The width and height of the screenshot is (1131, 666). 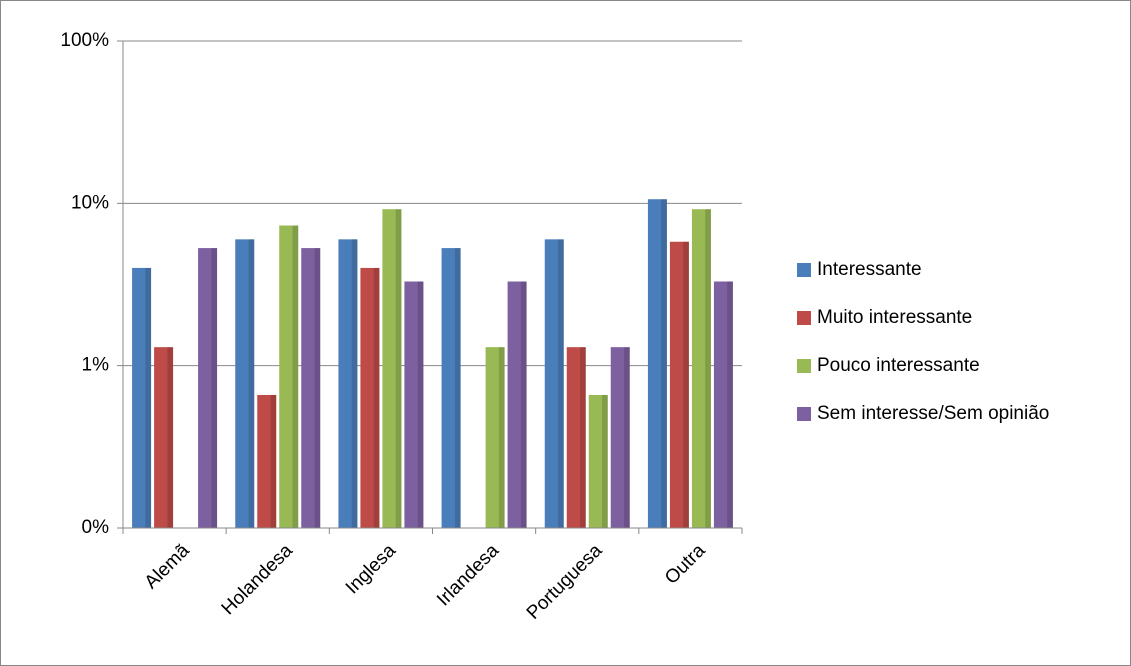 What do you see at coordinates (96, 527) in the screenshot?
I see `y-tick-label: 0%` at bounding box center [96, 527].